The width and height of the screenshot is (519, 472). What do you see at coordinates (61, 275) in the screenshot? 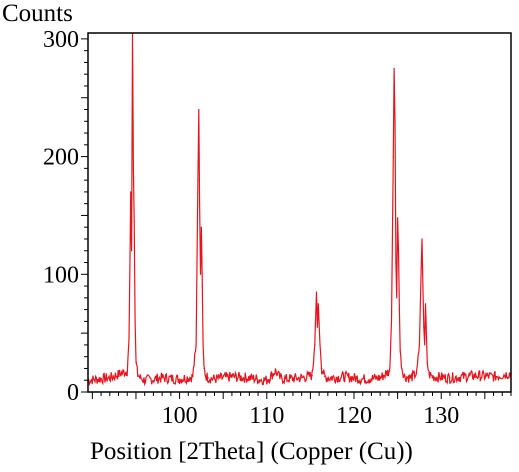
I see `y-tick-label: 100` at bounding box center [61, 275].